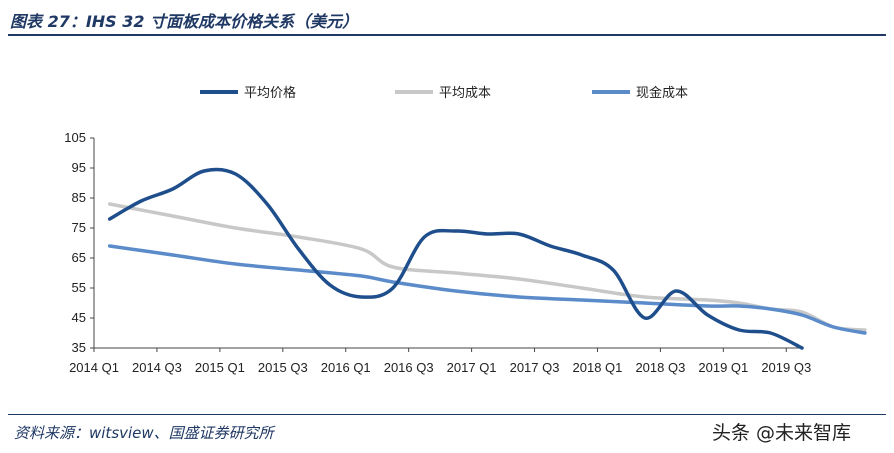 This screenshot has width=894, height=453. Describe the element at coordinates (79, 347) in the screenshot. I see `y-tick-label: 35` at that location.